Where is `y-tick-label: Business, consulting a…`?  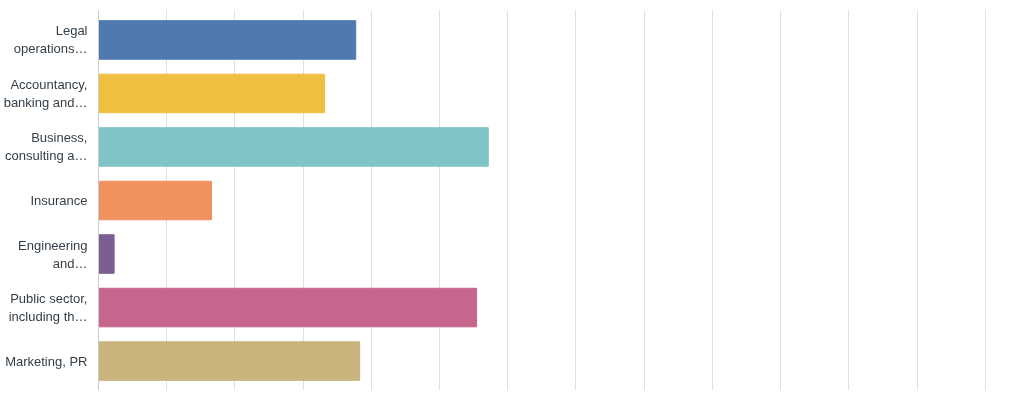
y-tick-label: Business, consulting a… is located at coordinates (46, 147).